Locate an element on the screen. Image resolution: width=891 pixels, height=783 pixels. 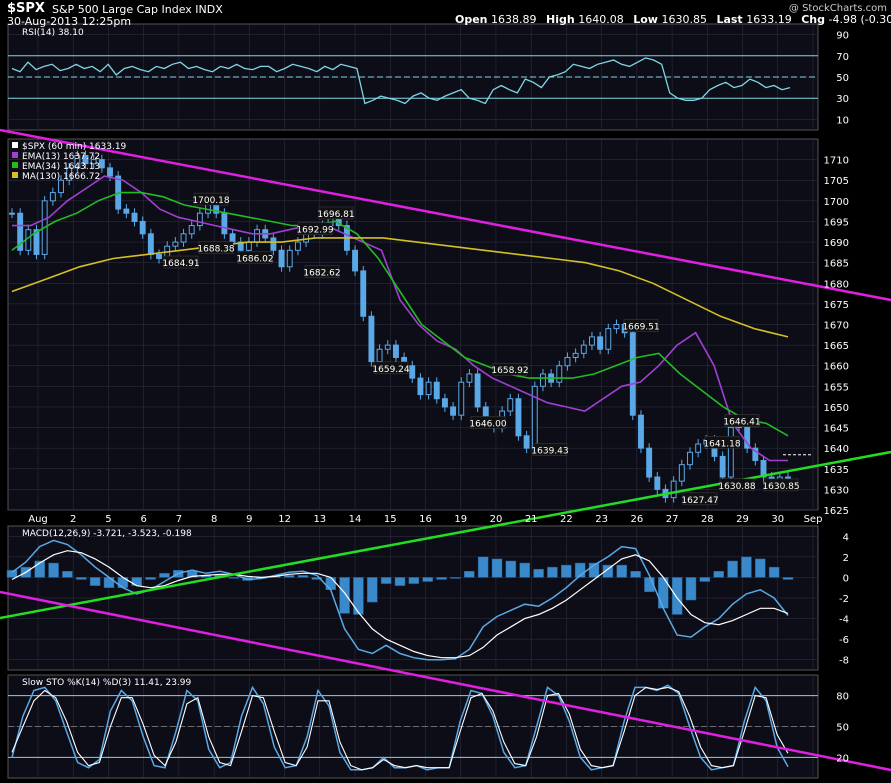
x-tick-label: 29 is located at coordinates (742, 519).